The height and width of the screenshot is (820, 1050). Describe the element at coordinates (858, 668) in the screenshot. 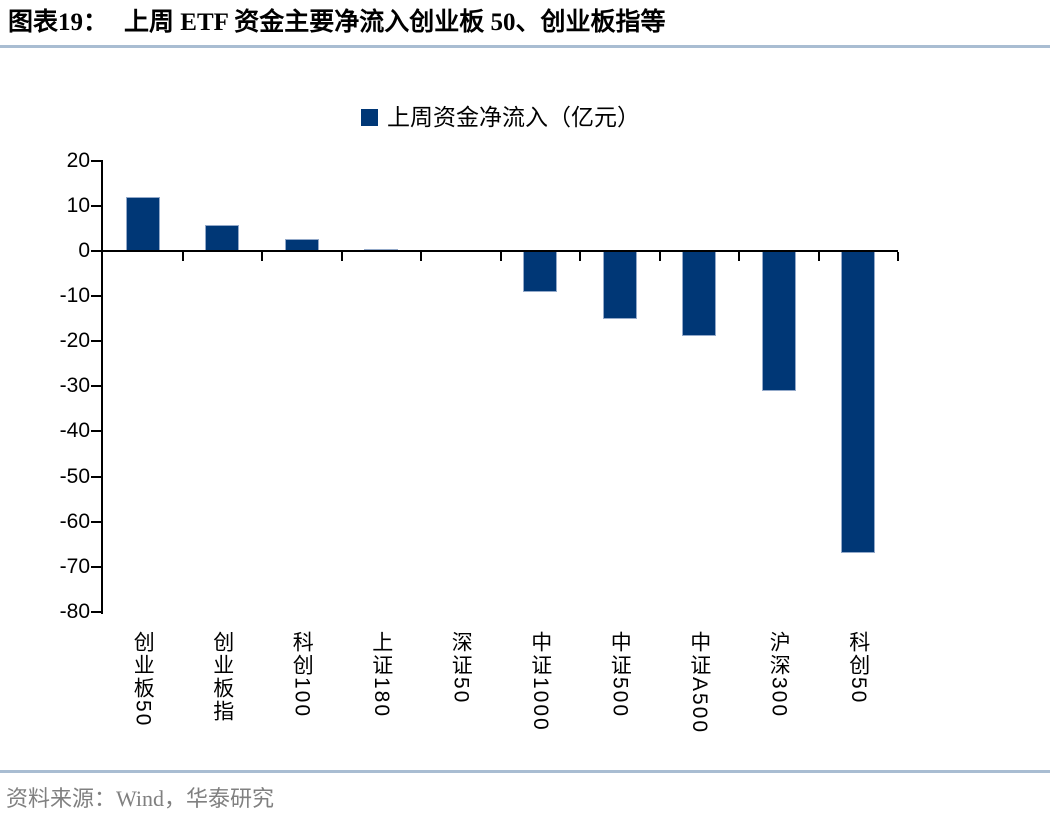

I see `x-category-label: 科创50` at that location.